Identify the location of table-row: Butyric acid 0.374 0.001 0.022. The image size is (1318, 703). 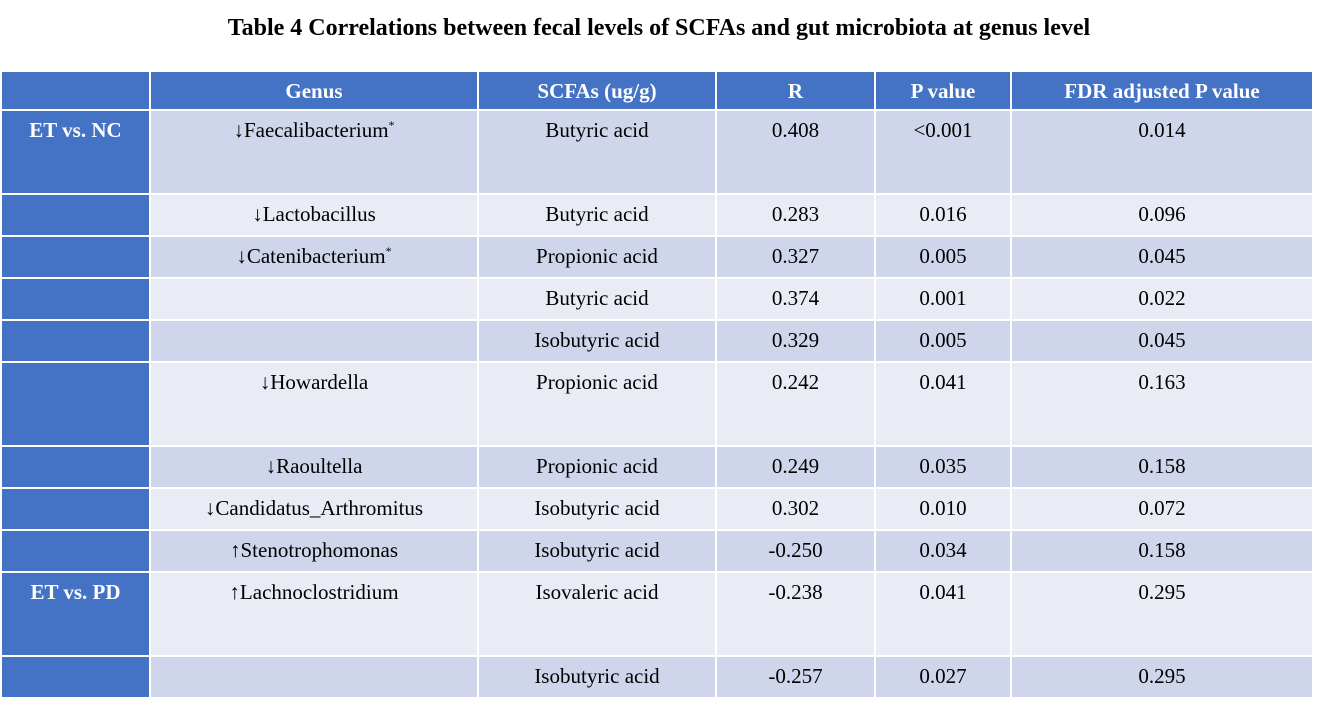
(657, 299).